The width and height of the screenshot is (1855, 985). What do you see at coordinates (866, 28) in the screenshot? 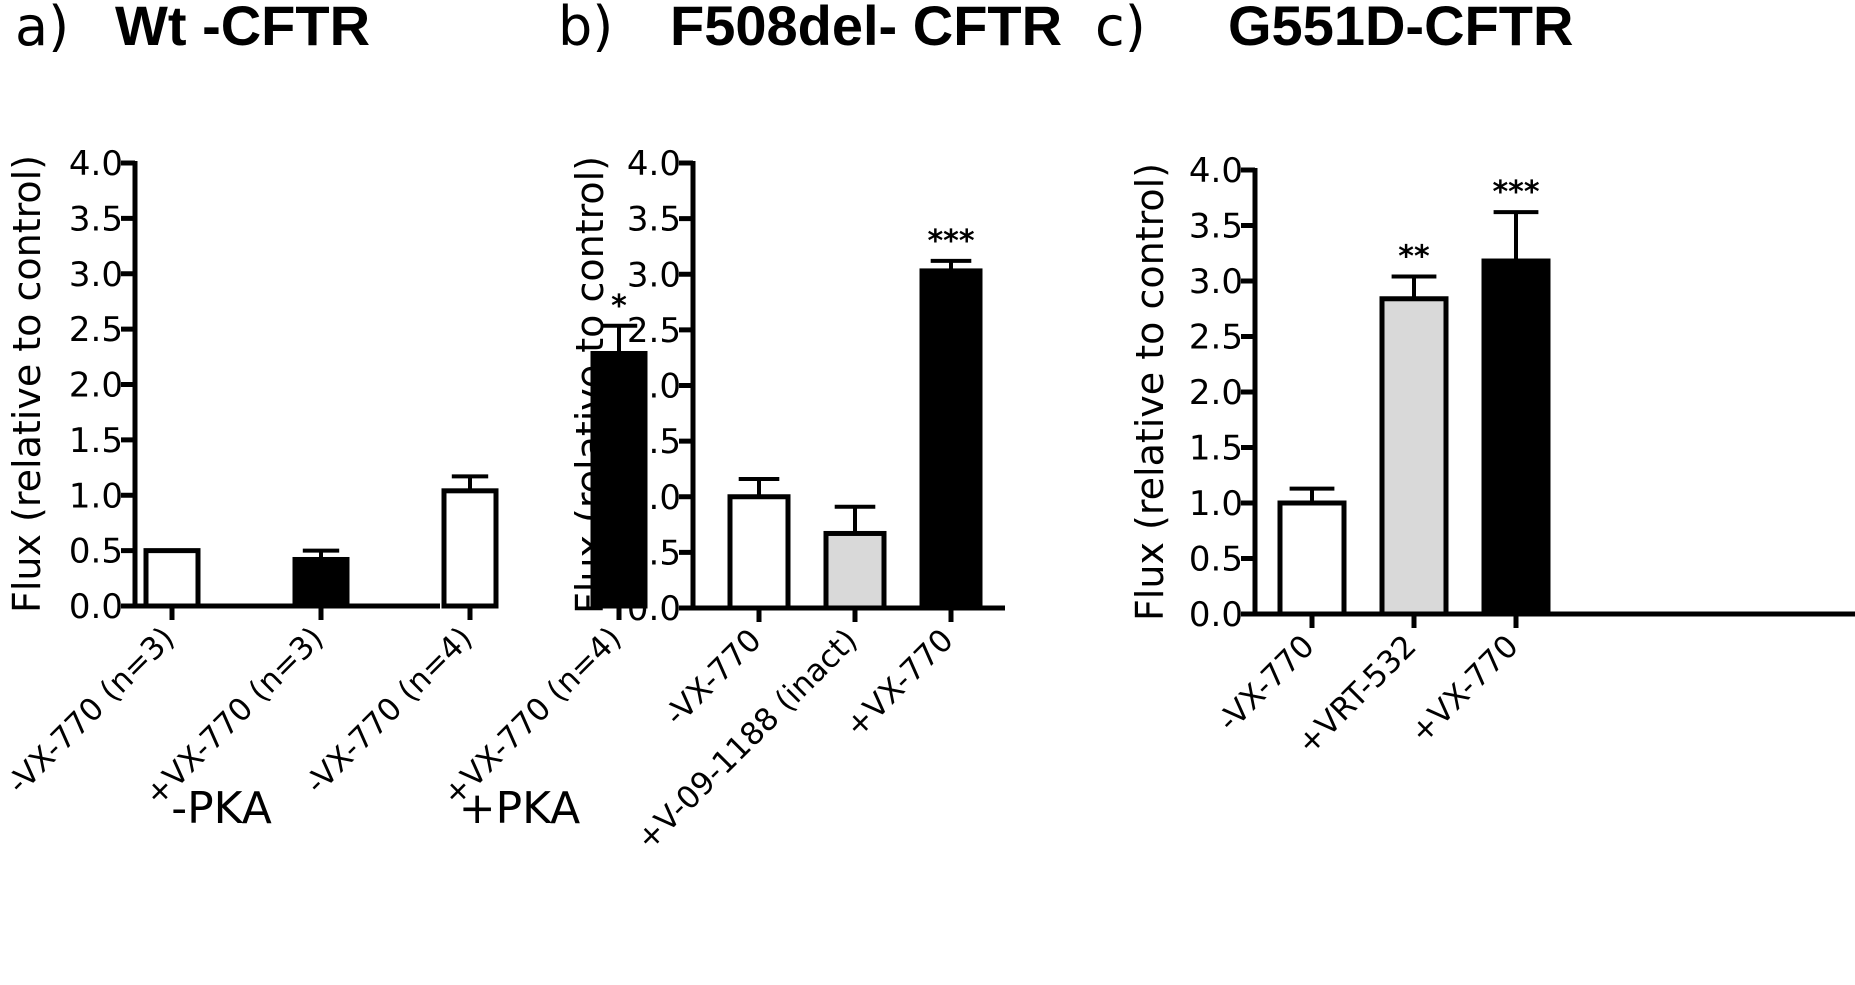
I see `chart-title: F508del- CFTR` at bounding box center [866, 28].